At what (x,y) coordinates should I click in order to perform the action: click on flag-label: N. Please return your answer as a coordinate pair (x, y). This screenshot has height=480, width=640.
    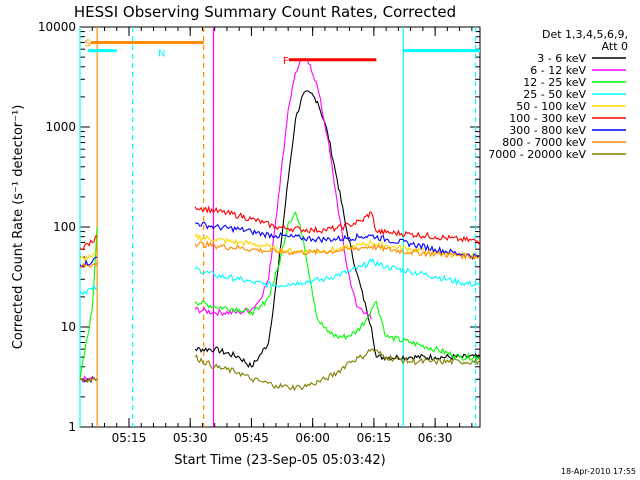
    Looking at the image, I should click on (161, 54).